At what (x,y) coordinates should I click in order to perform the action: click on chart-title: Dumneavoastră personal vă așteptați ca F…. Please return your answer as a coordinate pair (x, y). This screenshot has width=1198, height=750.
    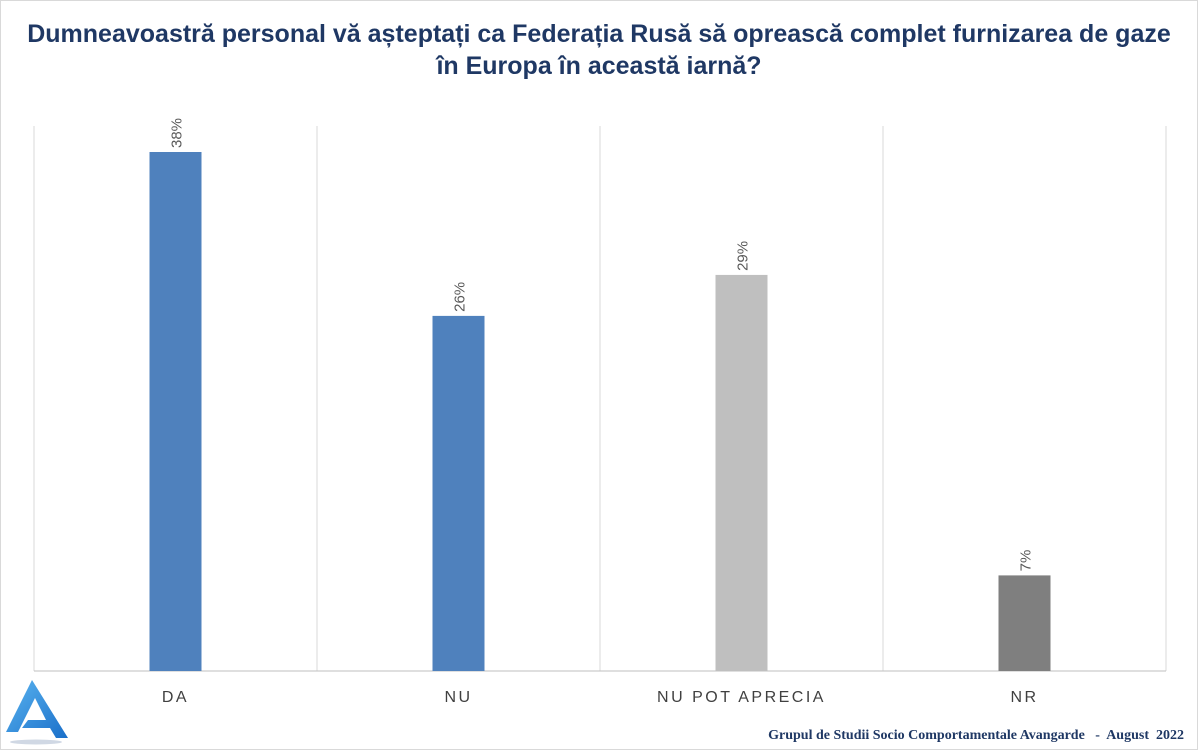
    Looking at the image, I should click on (599, 50).